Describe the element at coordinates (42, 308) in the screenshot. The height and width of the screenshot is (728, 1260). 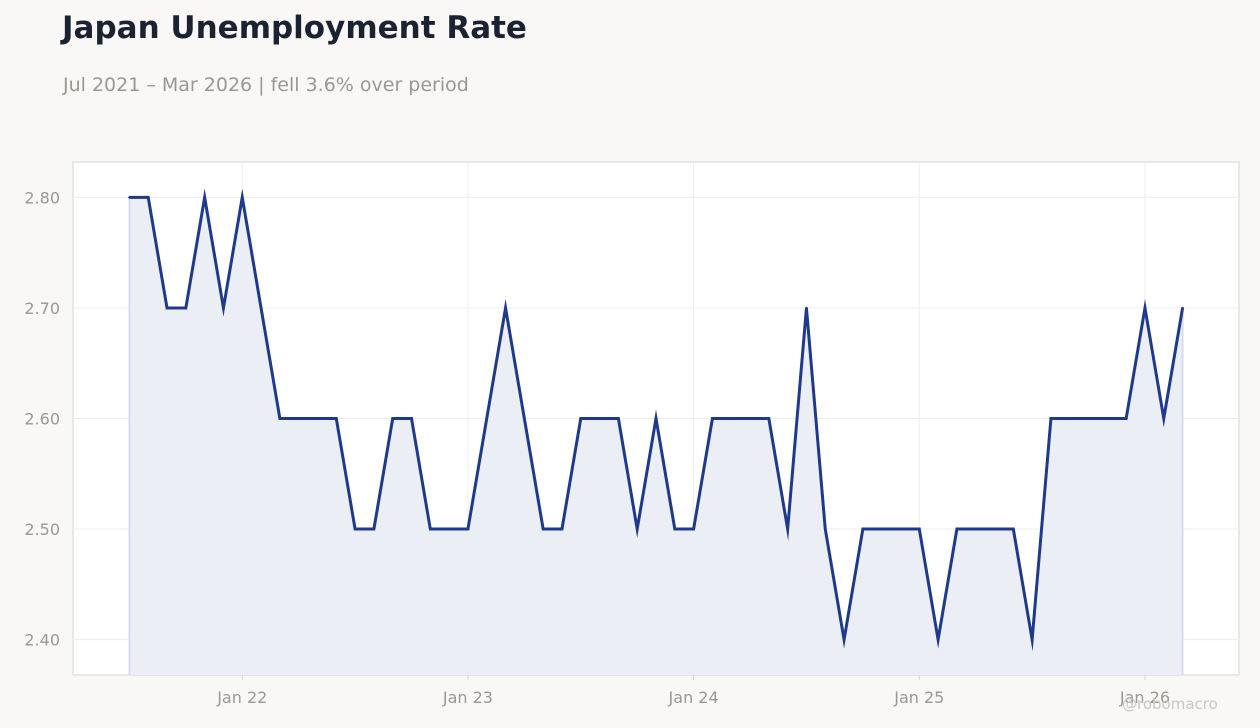
I see `y-tick-label: 2.70` at that location.